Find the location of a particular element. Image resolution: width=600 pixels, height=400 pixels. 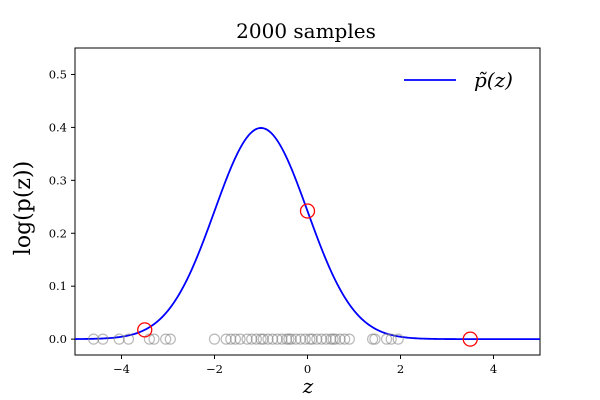

x-tick-label: 4 is located at coordinates (493, 369).